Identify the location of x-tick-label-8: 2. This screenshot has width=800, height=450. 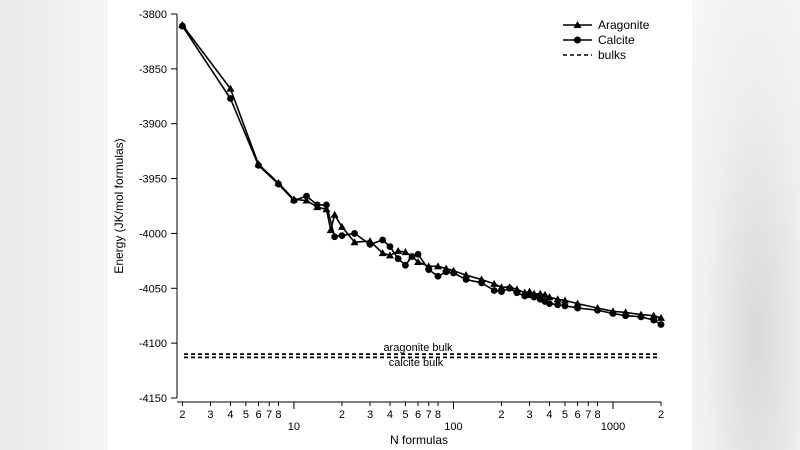
(342, 415).